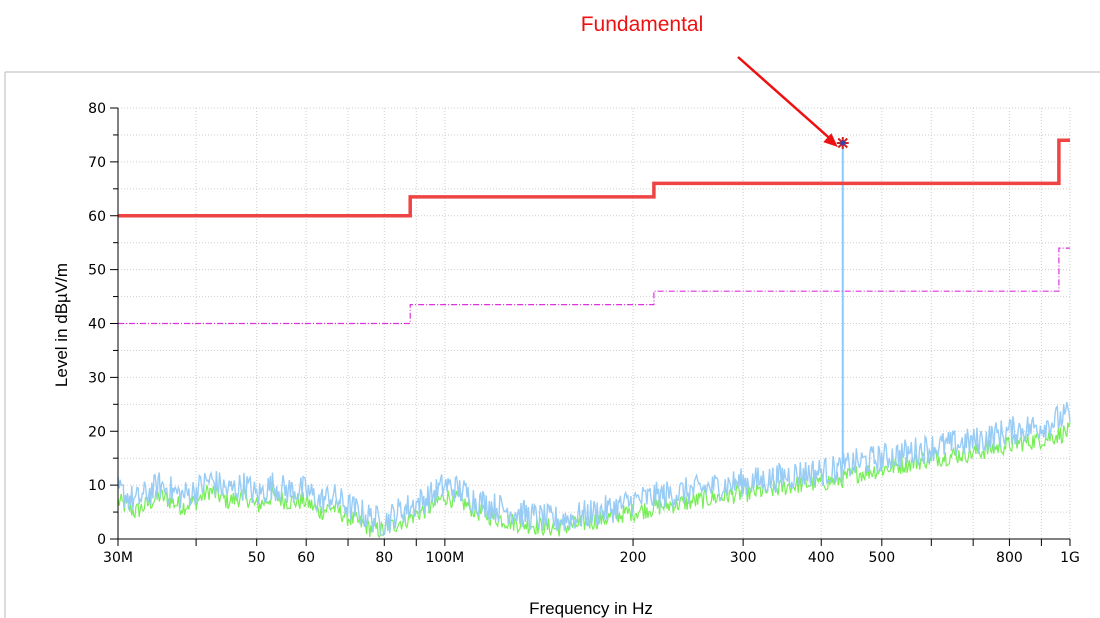 This screenshot has width=1100, height=618. Describe the element at coordinates (97, 432) in the screenshot. I see `y-tick-label: 20` at that location.